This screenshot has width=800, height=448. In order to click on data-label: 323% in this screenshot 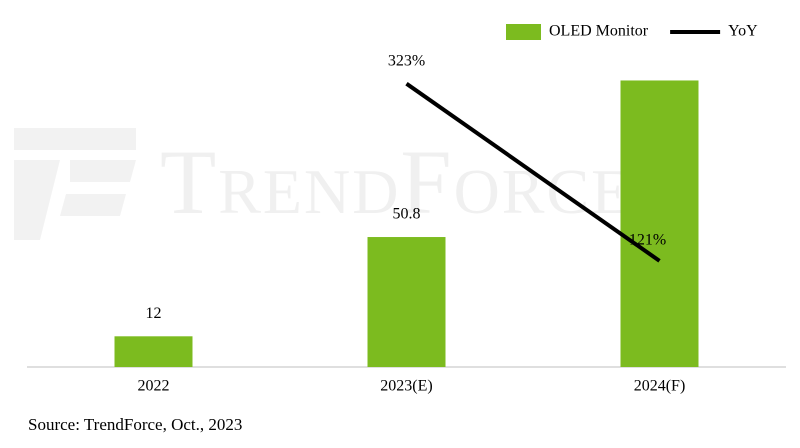, I will do `click(406, 60)`.